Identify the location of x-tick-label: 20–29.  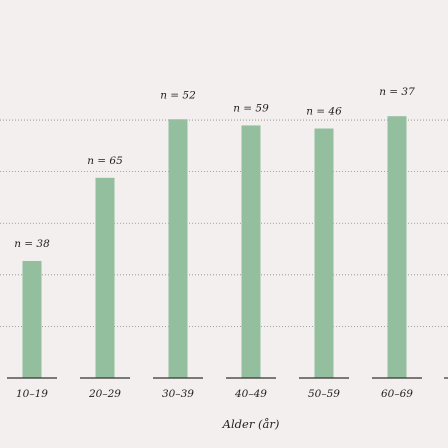
(104, 394).